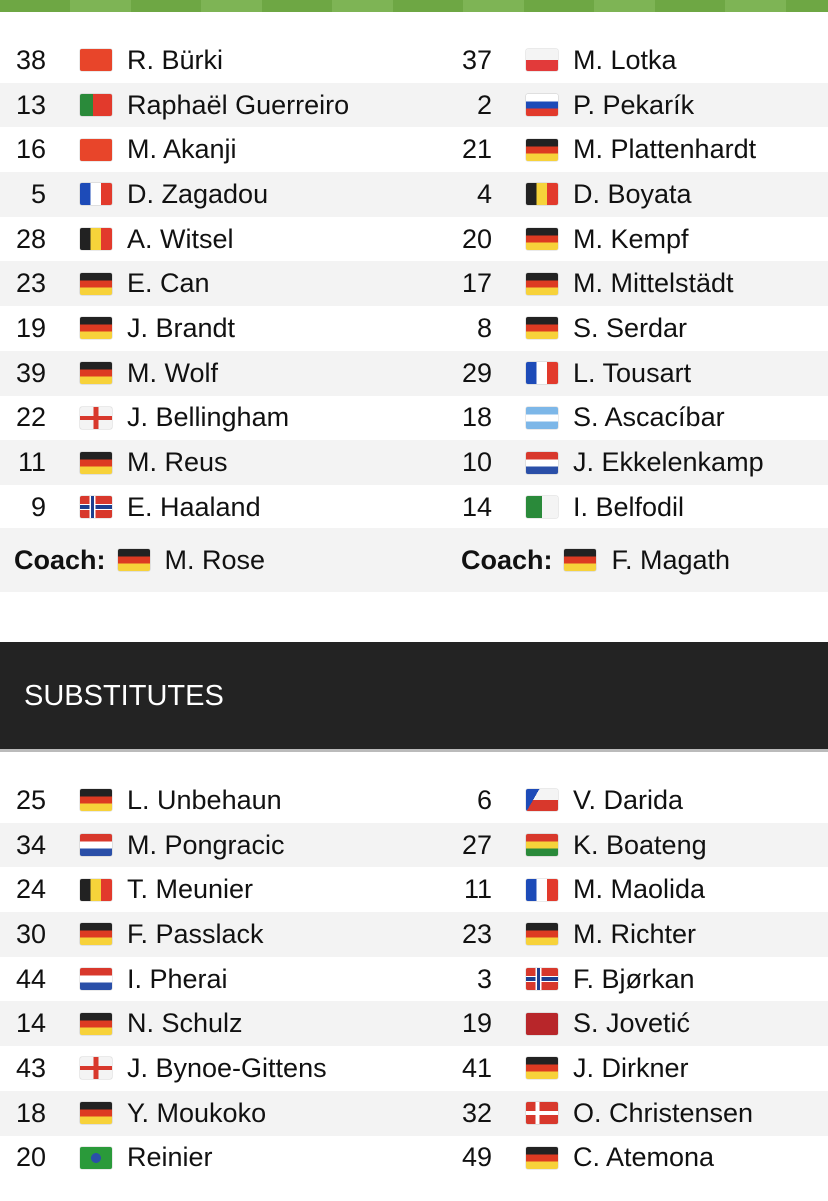 The width and height of the screenshot is (828, 1201). What do you see at coordinates (414, 284) in the screenshot?
I see `table-row: 23 E. Can 17 M. Mittelstädt` at bounding box center [414, 284].